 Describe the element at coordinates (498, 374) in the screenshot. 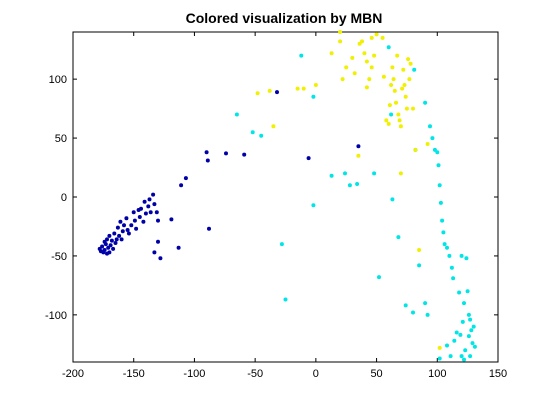

I see `x-tick-label: 150` at that location.